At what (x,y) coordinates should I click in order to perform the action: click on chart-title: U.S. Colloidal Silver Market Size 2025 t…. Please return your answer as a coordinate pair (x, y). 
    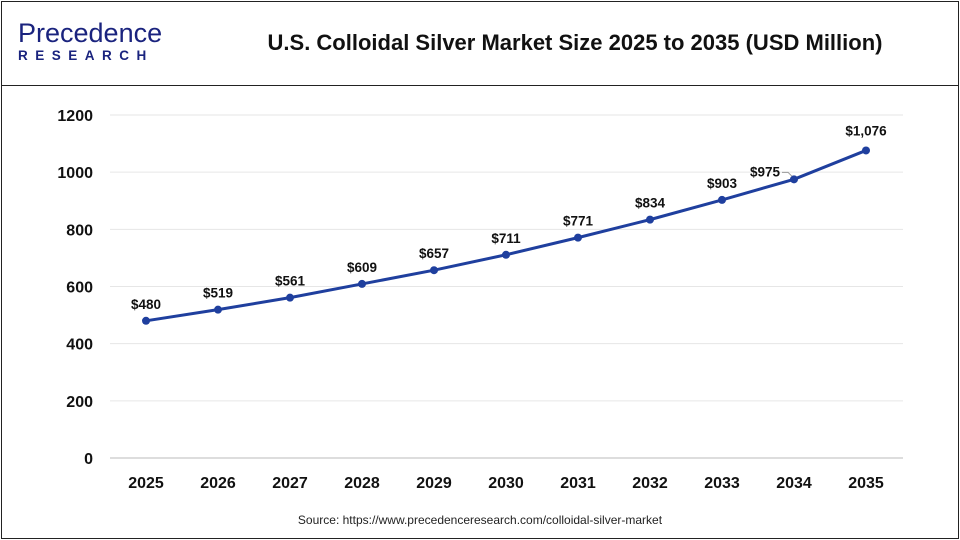
    Looking at the image, I should click on (575, 42).